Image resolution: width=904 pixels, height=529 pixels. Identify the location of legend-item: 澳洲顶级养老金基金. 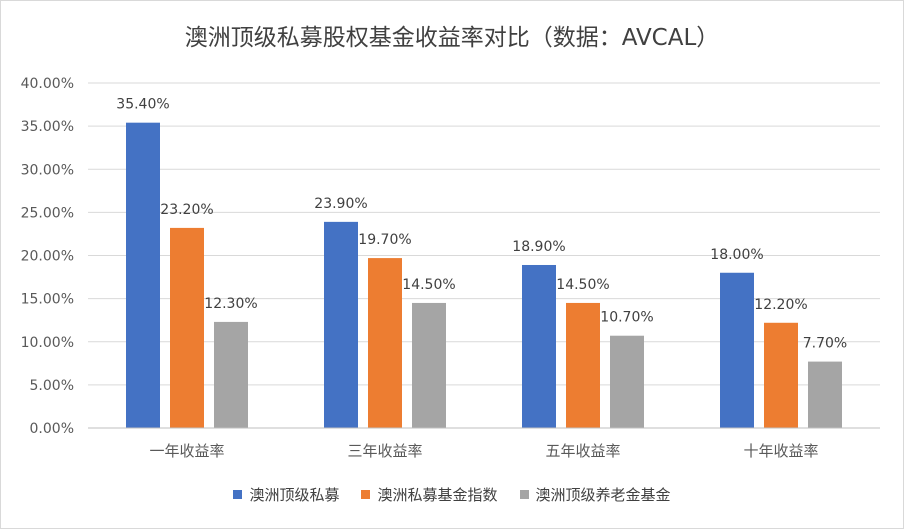
(595, 494).